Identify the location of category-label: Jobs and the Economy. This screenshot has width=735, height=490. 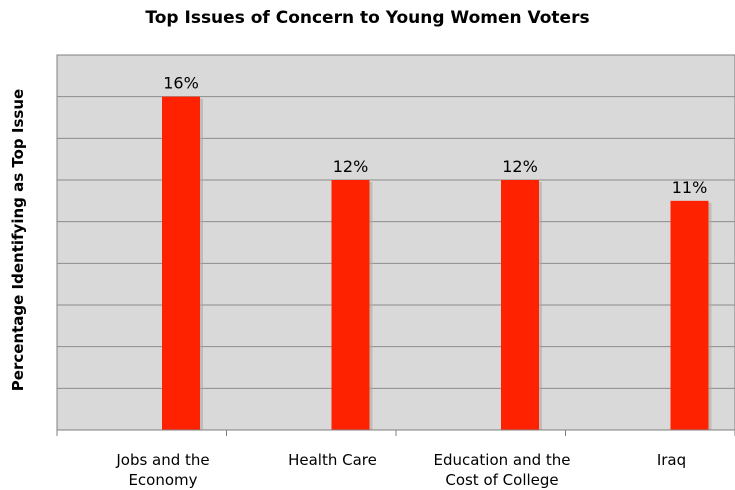
(163, 470).